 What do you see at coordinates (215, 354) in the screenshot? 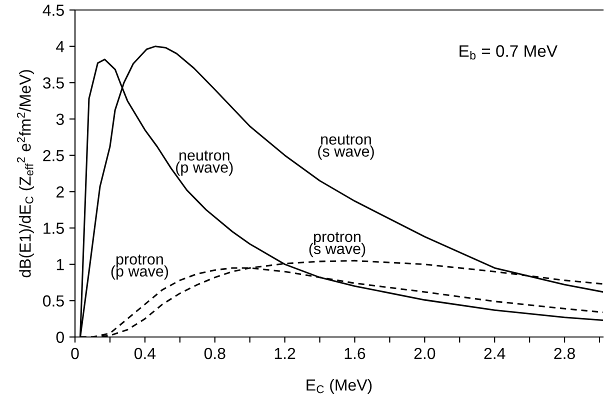
I see `x-tick-label: 0.8` at bounding box center [215, 354].